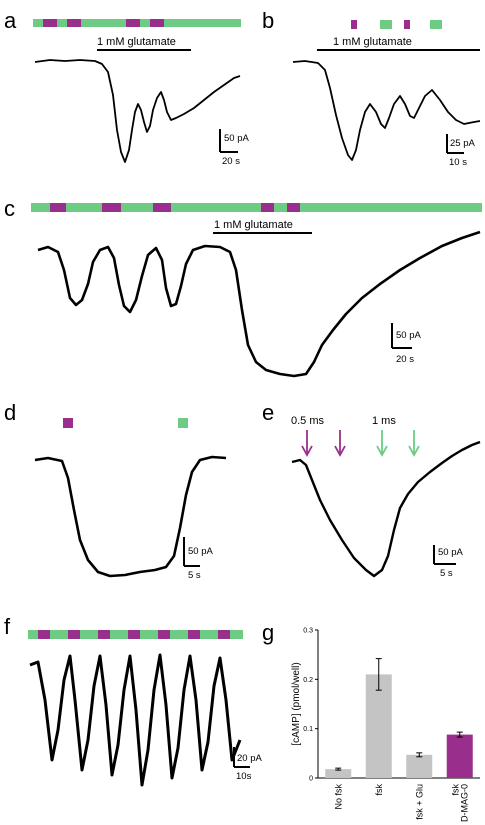 This screenshot has width=485, height=825. I want to click on pulse-label-1ms: 1 ms, so click(384, 421).